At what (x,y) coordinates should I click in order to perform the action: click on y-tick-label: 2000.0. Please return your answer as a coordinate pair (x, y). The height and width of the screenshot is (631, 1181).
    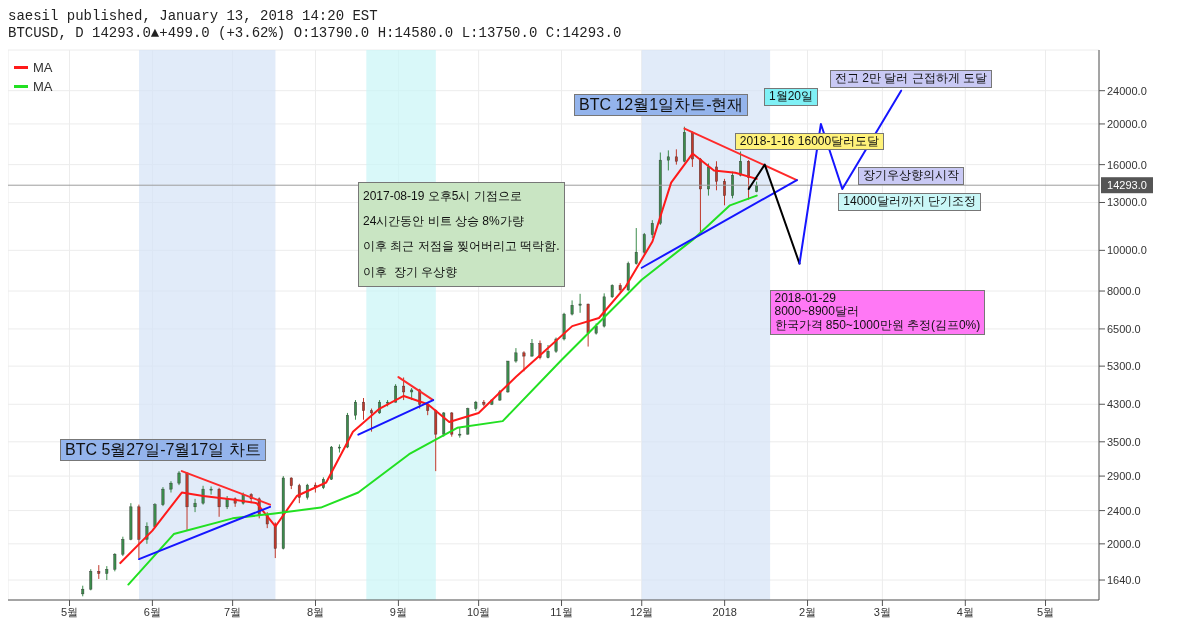
    Looking at the image, I should click on (1124, 543).